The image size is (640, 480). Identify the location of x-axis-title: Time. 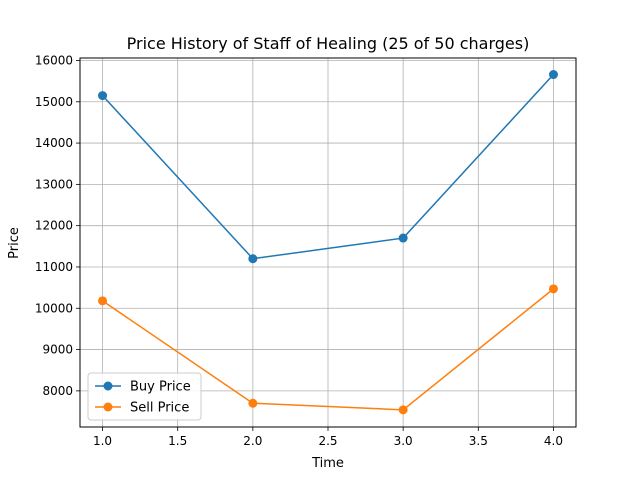
(327, 463).